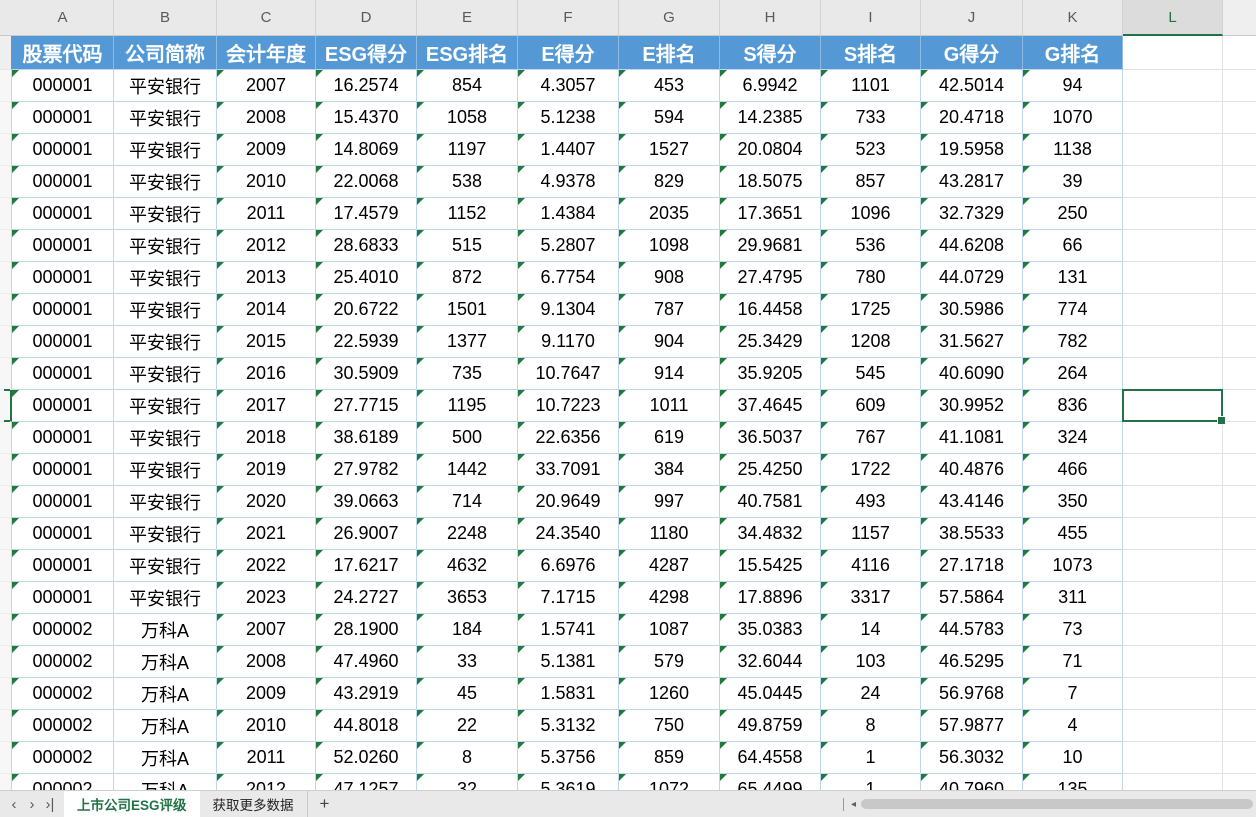  Describe the element at coordinates (366, 118) in the screenshot. I see `cell: 15.4370` at that location.